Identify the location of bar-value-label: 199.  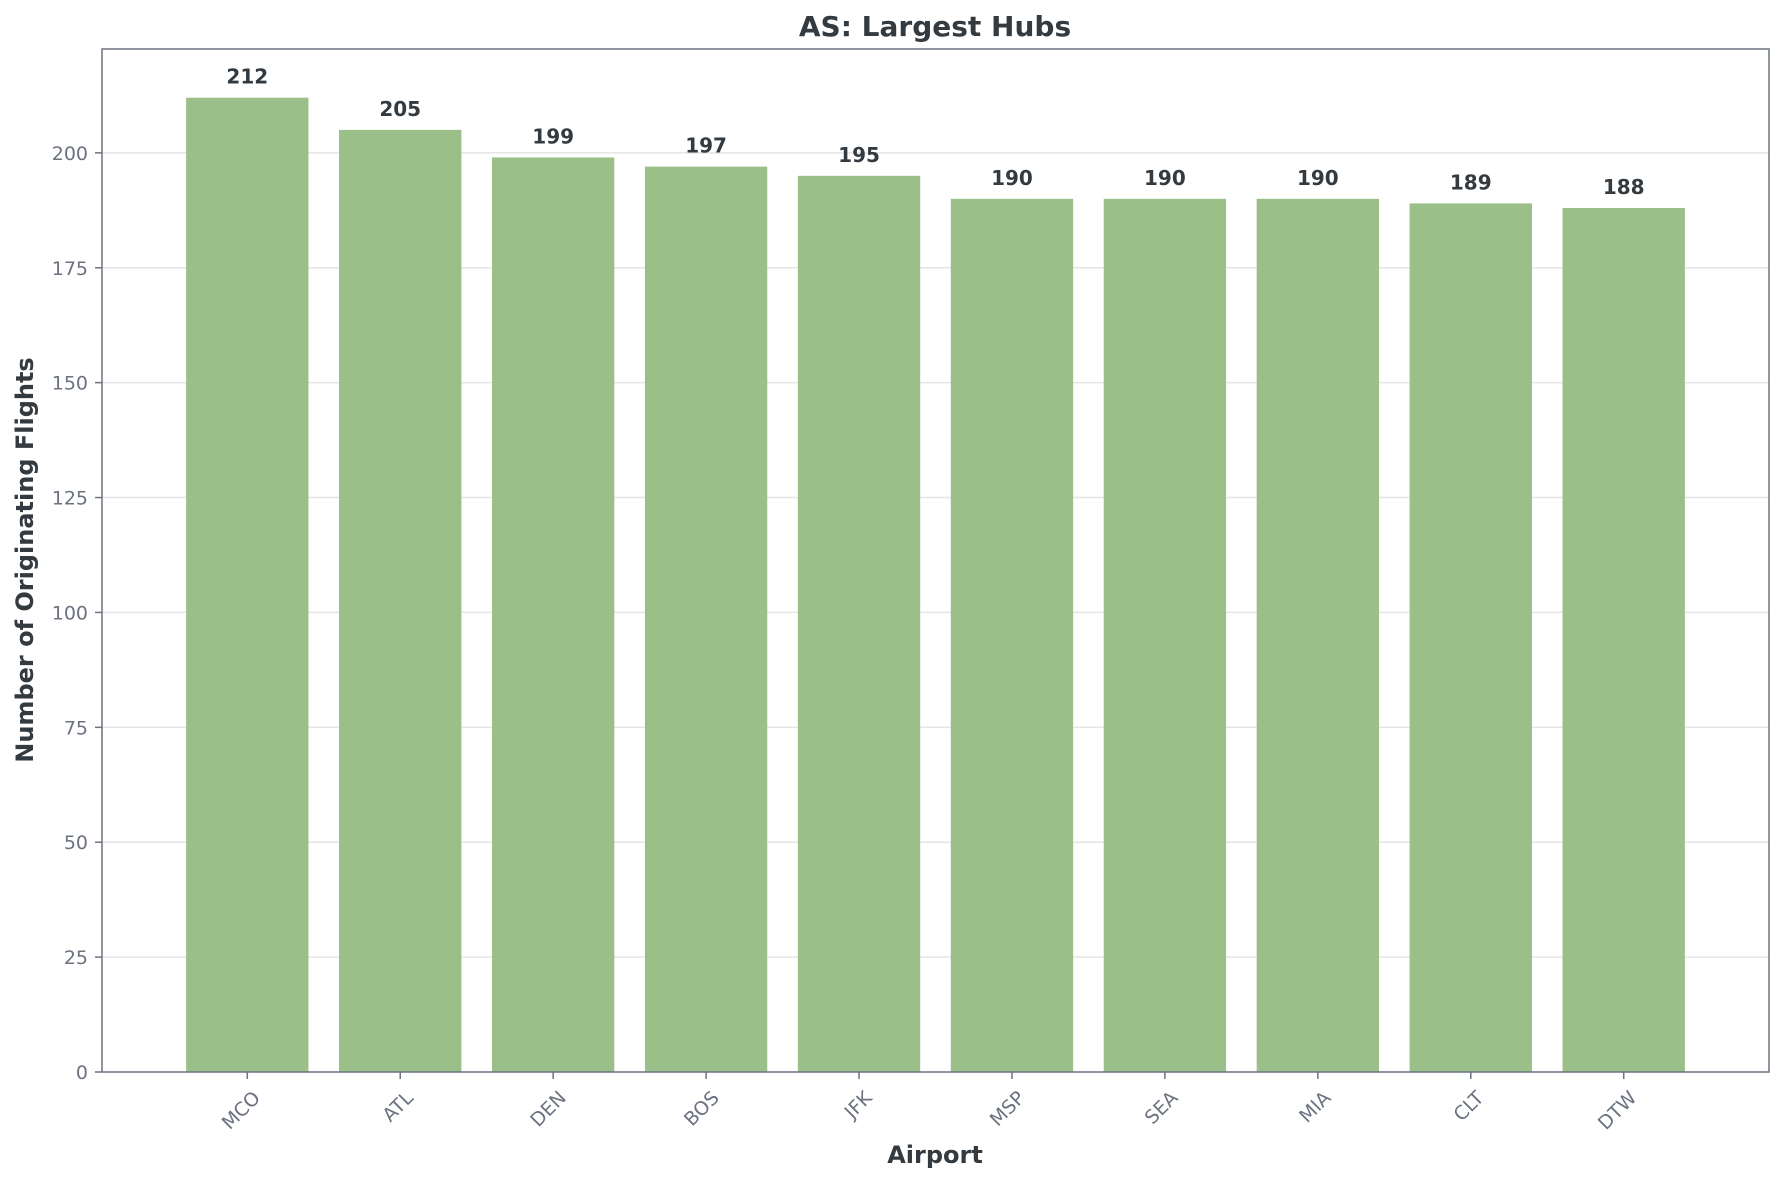
(553, 136).